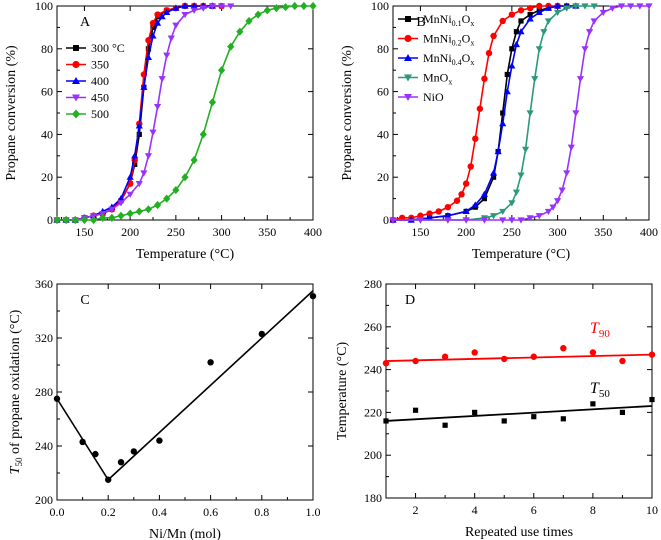 The image size is (661, 540). I want to click on y-tick-label: 100, so click(380, 6).